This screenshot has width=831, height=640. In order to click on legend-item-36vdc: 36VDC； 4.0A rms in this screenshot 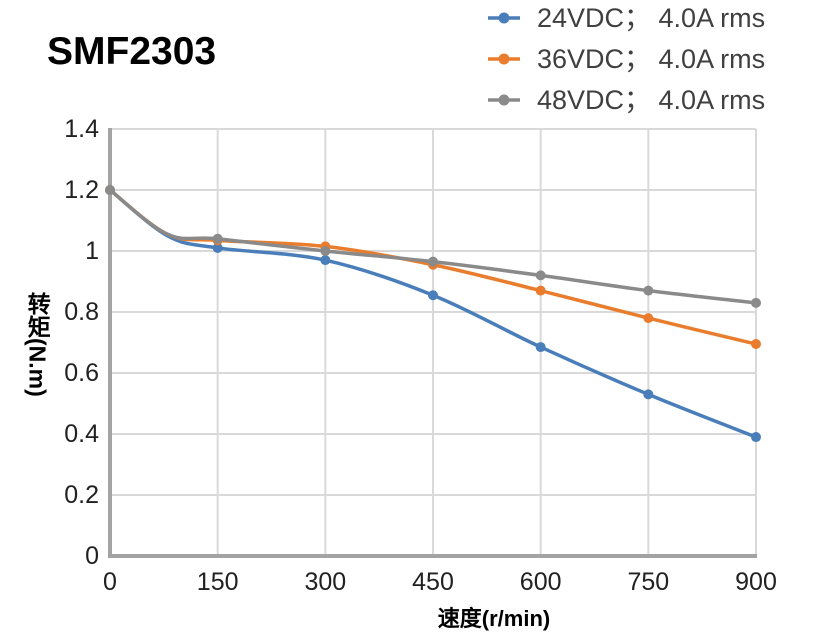, I will do `click(626, 59)`.